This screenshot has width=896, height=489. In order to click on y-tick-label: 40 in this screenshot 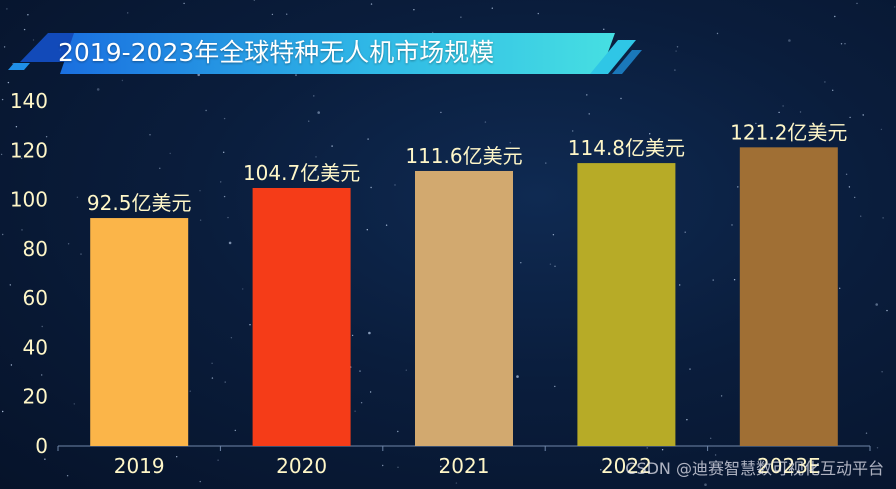, I will do `click(35, 347)`.